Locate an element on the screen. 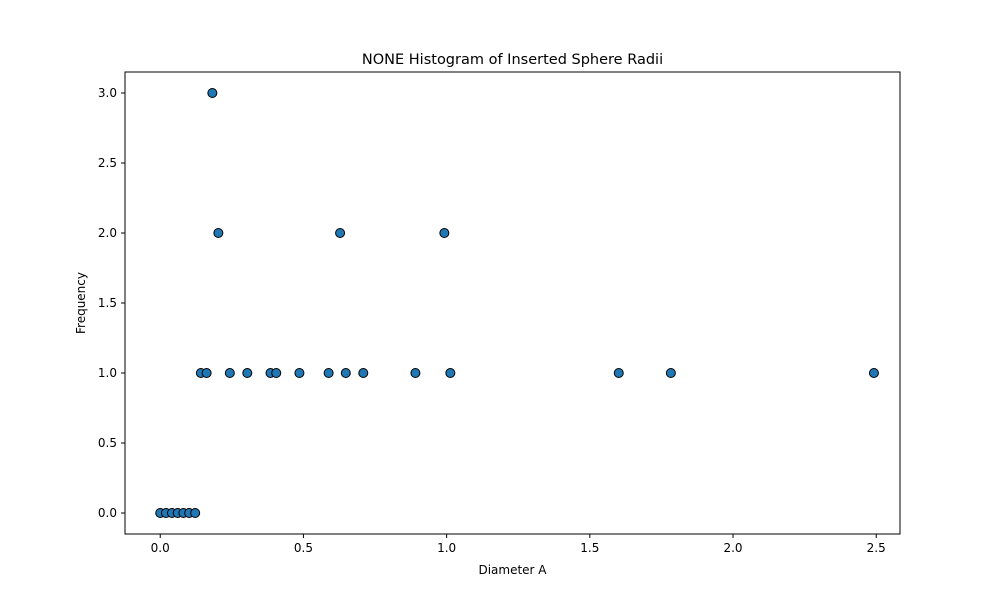 This screenshot has width=1000, height=600. x-tick-label: 1.0 is located at coordinates (446, 548).